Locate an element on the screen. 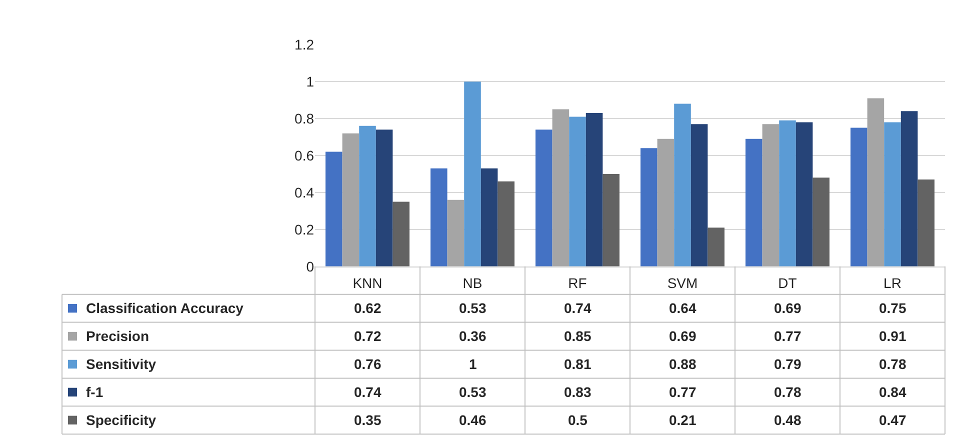  data-label: 0.84 is located at coordinates (892, 392).